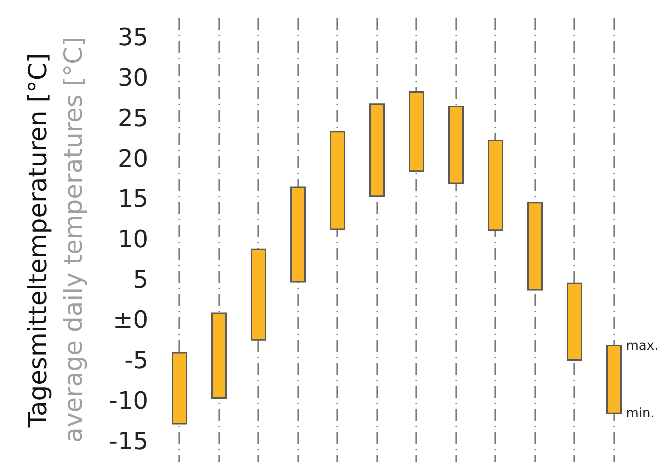 The width and height of the screenshot is (667, 471). I want to click on y-tick-label: 35, so click(133, 38).